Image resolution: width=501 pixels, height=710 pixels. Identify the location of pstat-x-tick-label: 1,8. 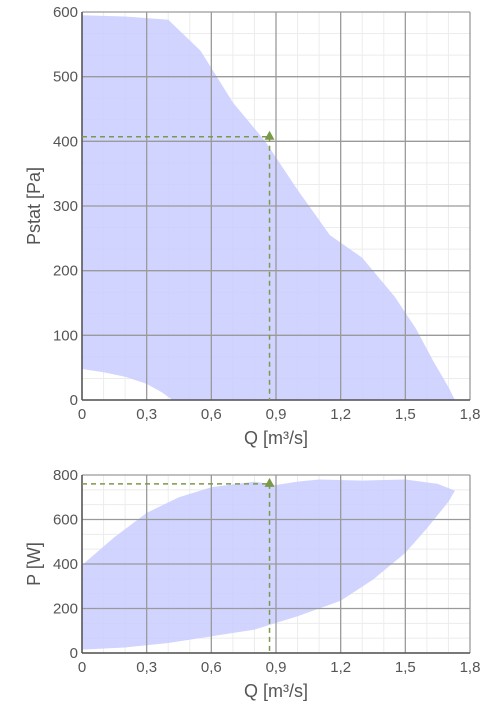
(470, 414).